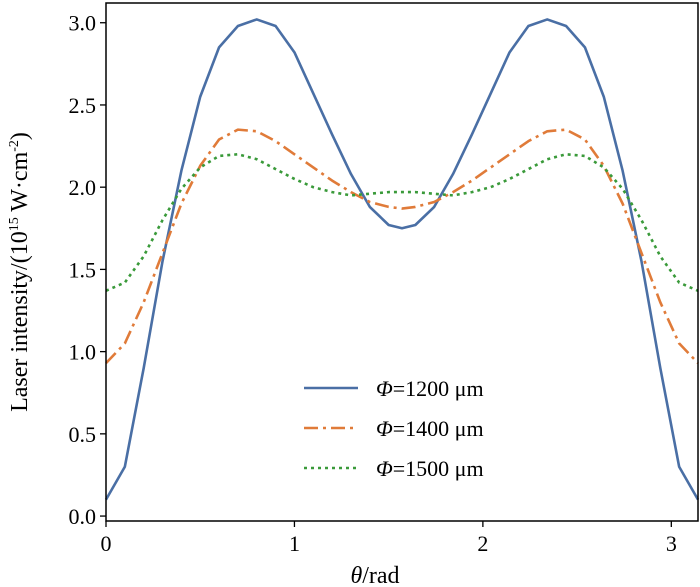 The image size is (700, 587). What do you see at coordinates (430, 388) in the screenshot?
I see `legend-label-1: Φ=1200 μm` at bounding box center [430, 388].